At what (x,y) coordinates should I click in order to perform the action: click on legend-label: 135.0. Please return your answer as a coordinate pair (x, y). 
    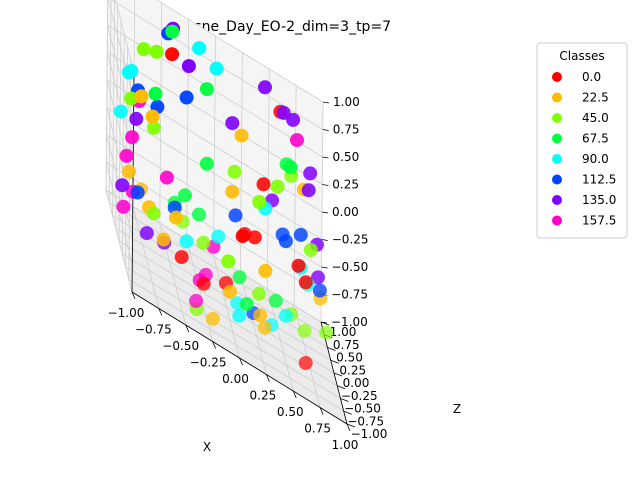
    Looking at the image, I should click on (599, 200).